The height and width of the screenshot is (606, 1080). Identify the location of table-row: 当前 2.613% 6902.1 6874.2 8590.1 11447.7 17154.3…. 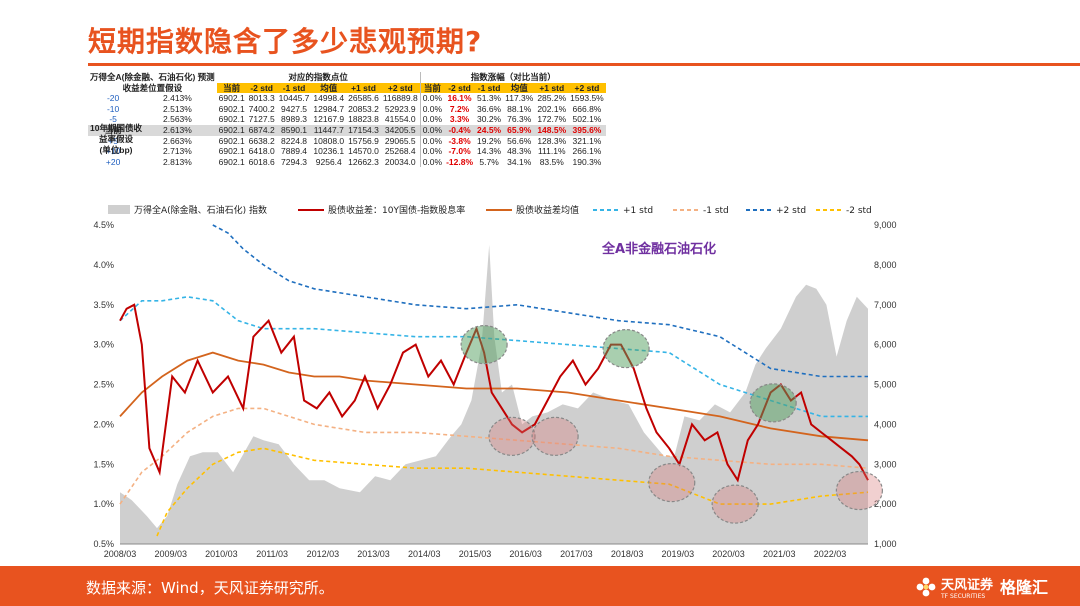
(347, 130).